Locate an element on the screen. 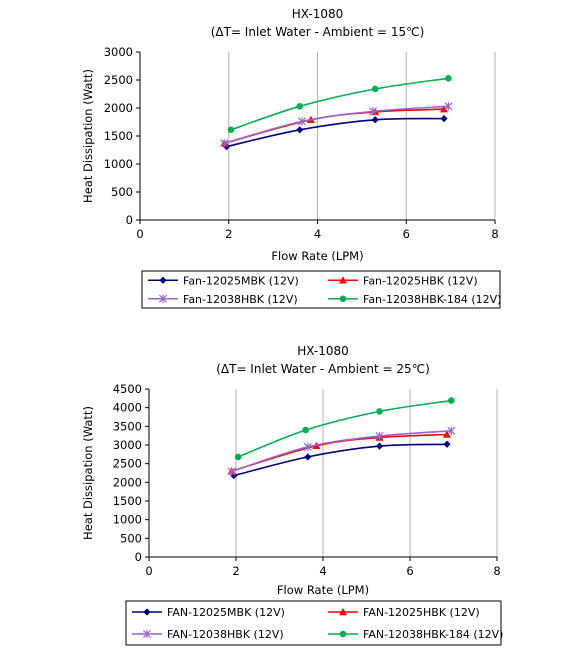  legend-item: Fan-12038HBK (12V) is located at coordinates (223, 299).